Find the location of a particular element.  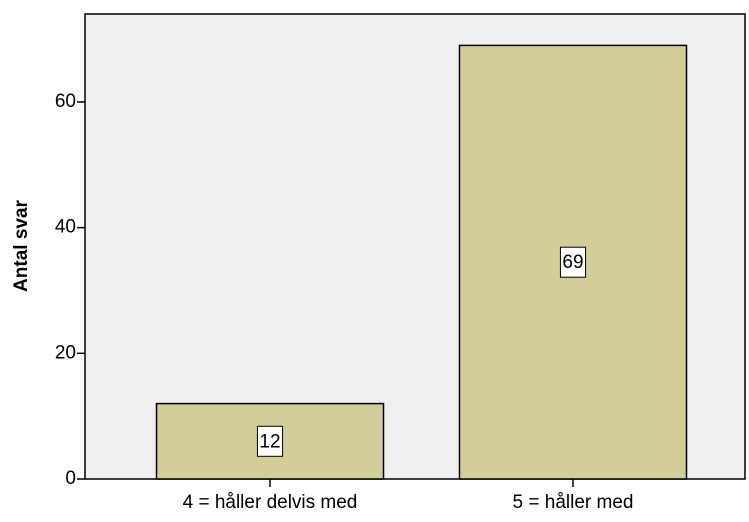

x-tick-label: 5 = håller med is located at coordinates (573, 502).